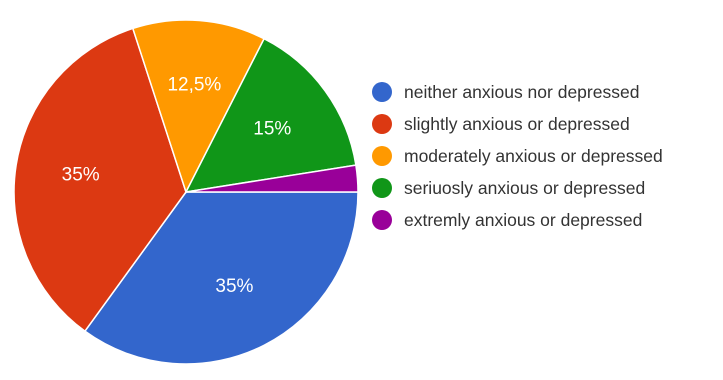 Image resolution: width=723 pixels, height=380 pixels. What do you see at coordinates (517, 124) in the screenshot?
I see `legend-label: slightly anxious or depressed` at bounding box center [517, 124].